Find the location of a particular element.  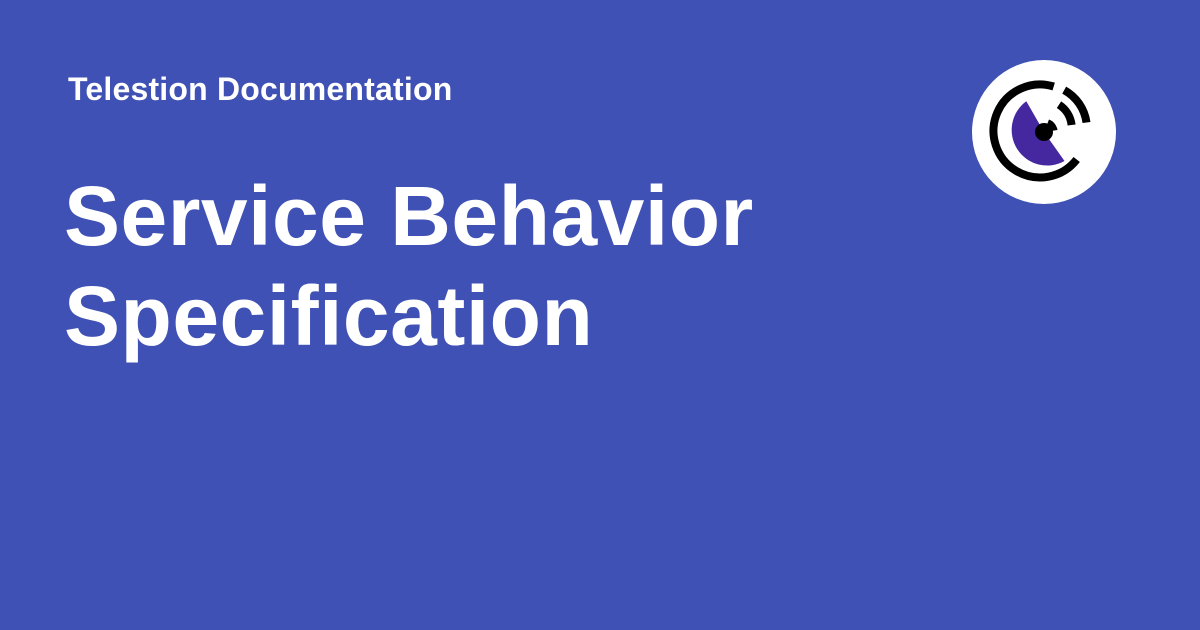

telestion-logo-icon is located at coordinates (1044, 132).